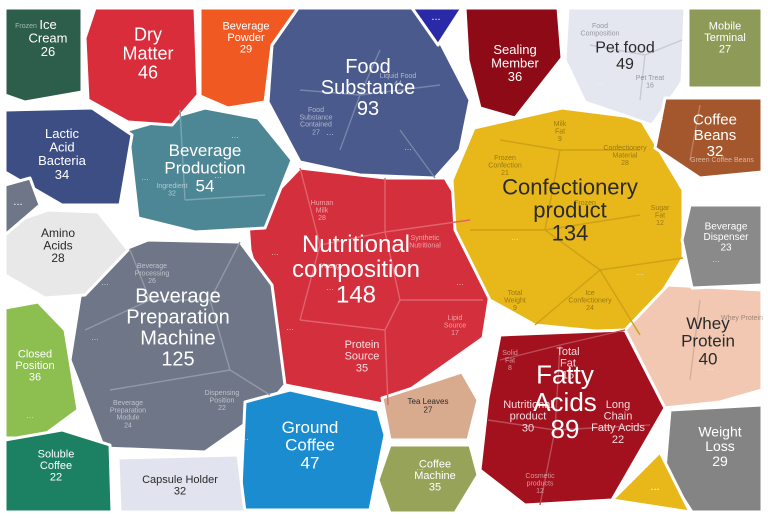 The image size is (768, 519). Describe the element at coordinates (181, 483) in the screenshot. I see `cell-capsule-holder: Capsule Holder: 32` at that location.